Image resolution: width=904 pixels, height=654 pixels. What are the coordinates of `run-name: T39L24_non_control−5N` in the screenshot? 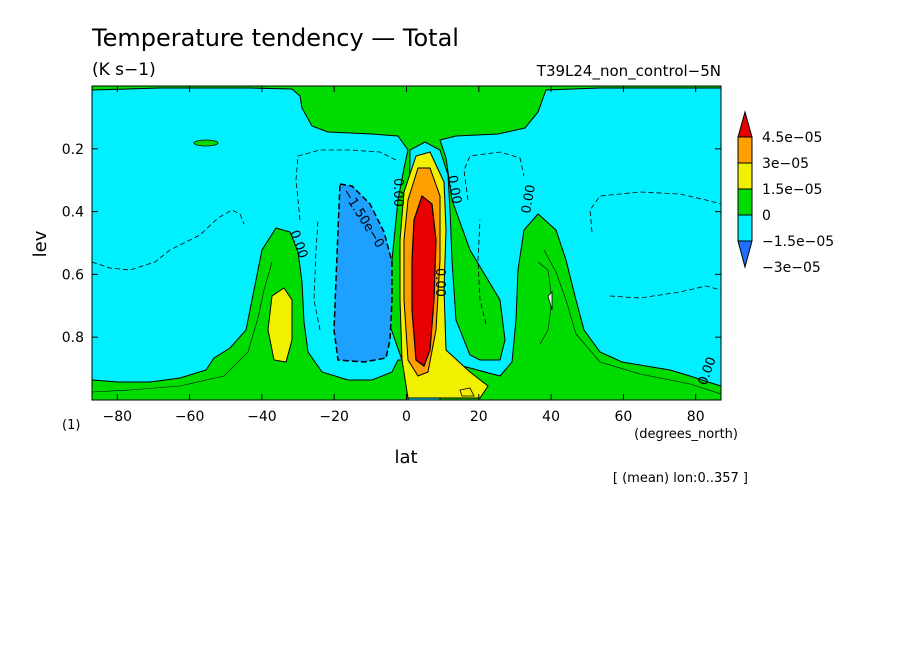 It's located at (628, 71).